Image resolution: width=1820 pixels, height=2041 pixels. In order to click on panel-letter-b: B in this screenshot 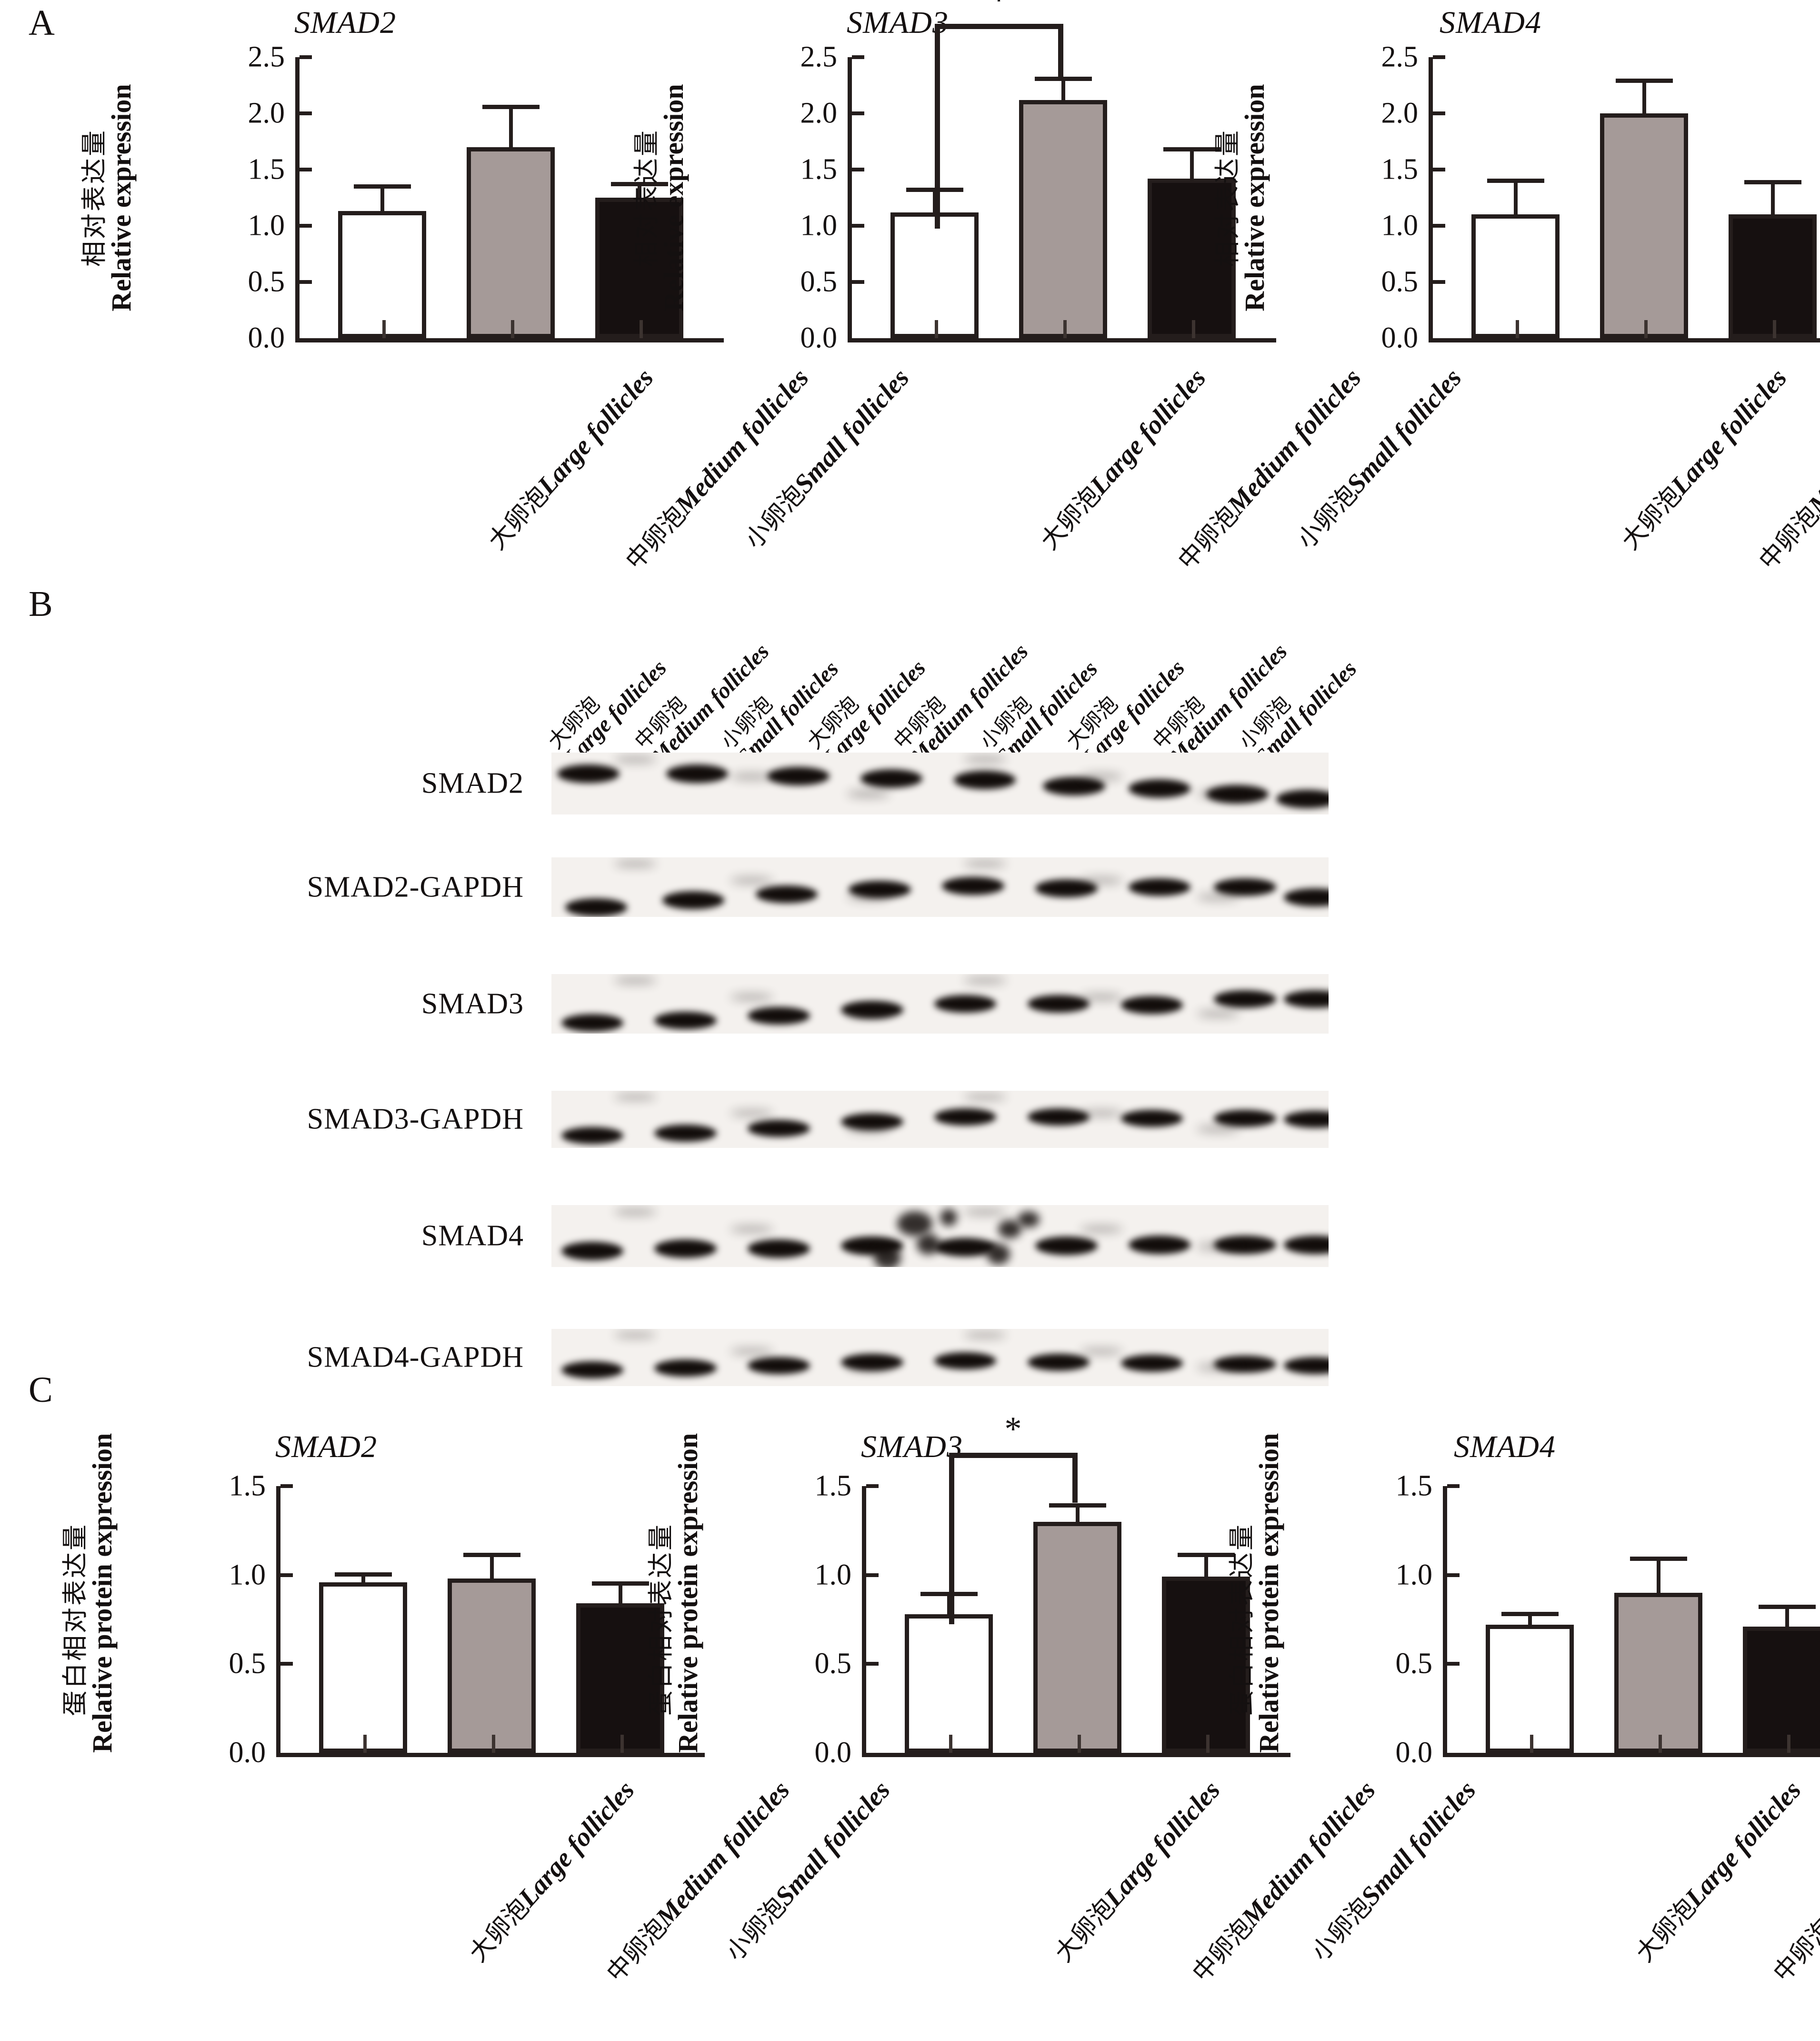, I will do `click(41, 604)`.